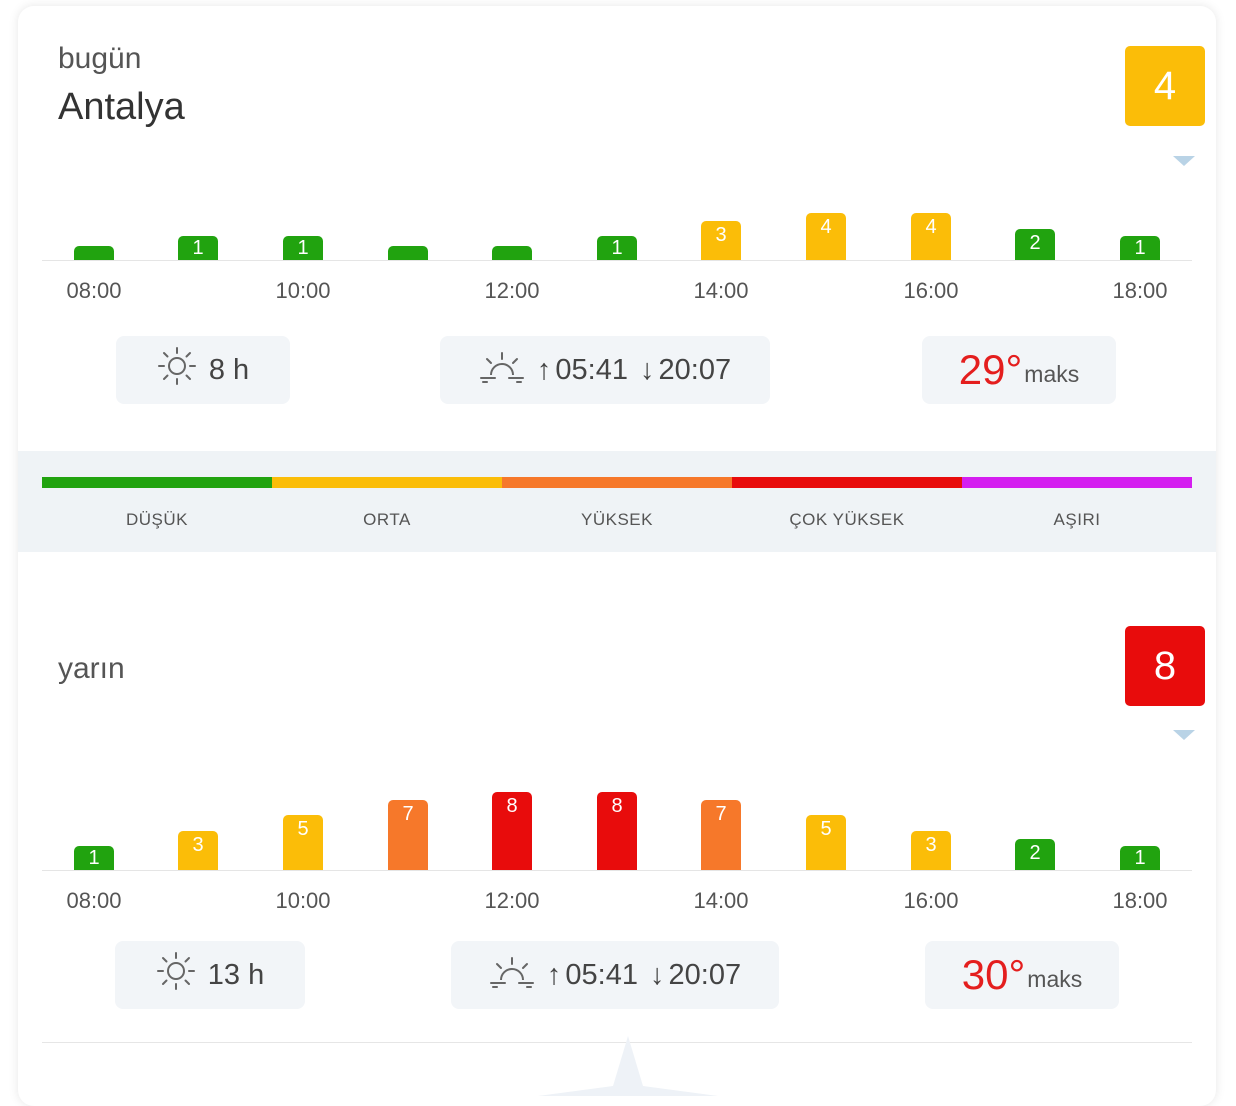  What do you see at coordinates (203, 370) in the screenshot?
I see `today-sun-hours: 8 h` at bounding box center [203, 370].